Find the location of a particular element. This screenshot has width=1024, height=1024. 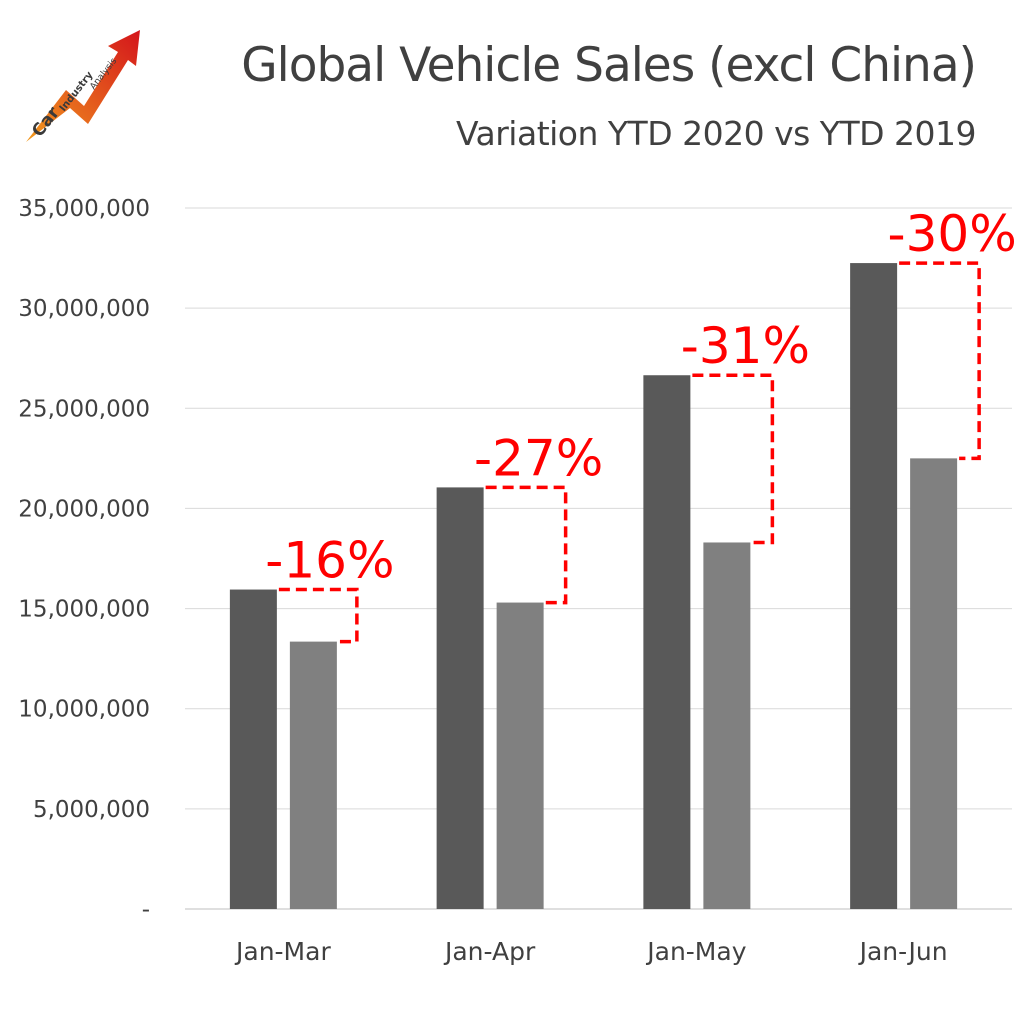

x-tick-label: Jan-May is located at coordinates (695, 951).